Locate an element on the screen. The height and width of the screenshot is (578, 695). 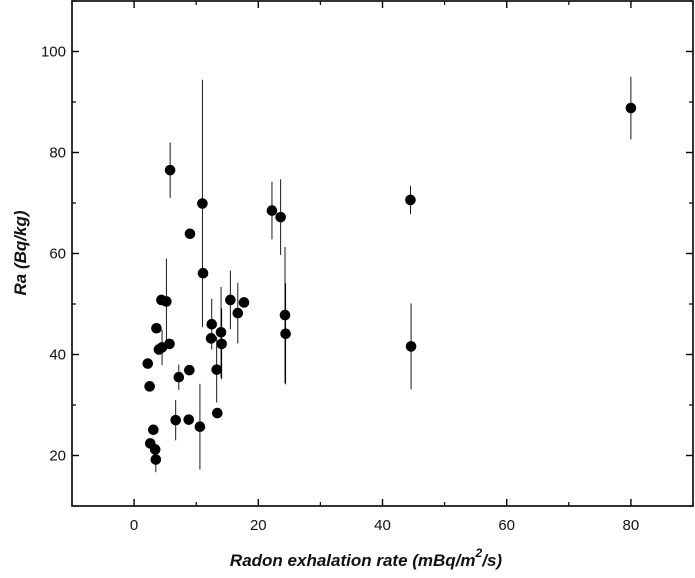
y-tick-label: 100 is located at coordinates (53, 52).